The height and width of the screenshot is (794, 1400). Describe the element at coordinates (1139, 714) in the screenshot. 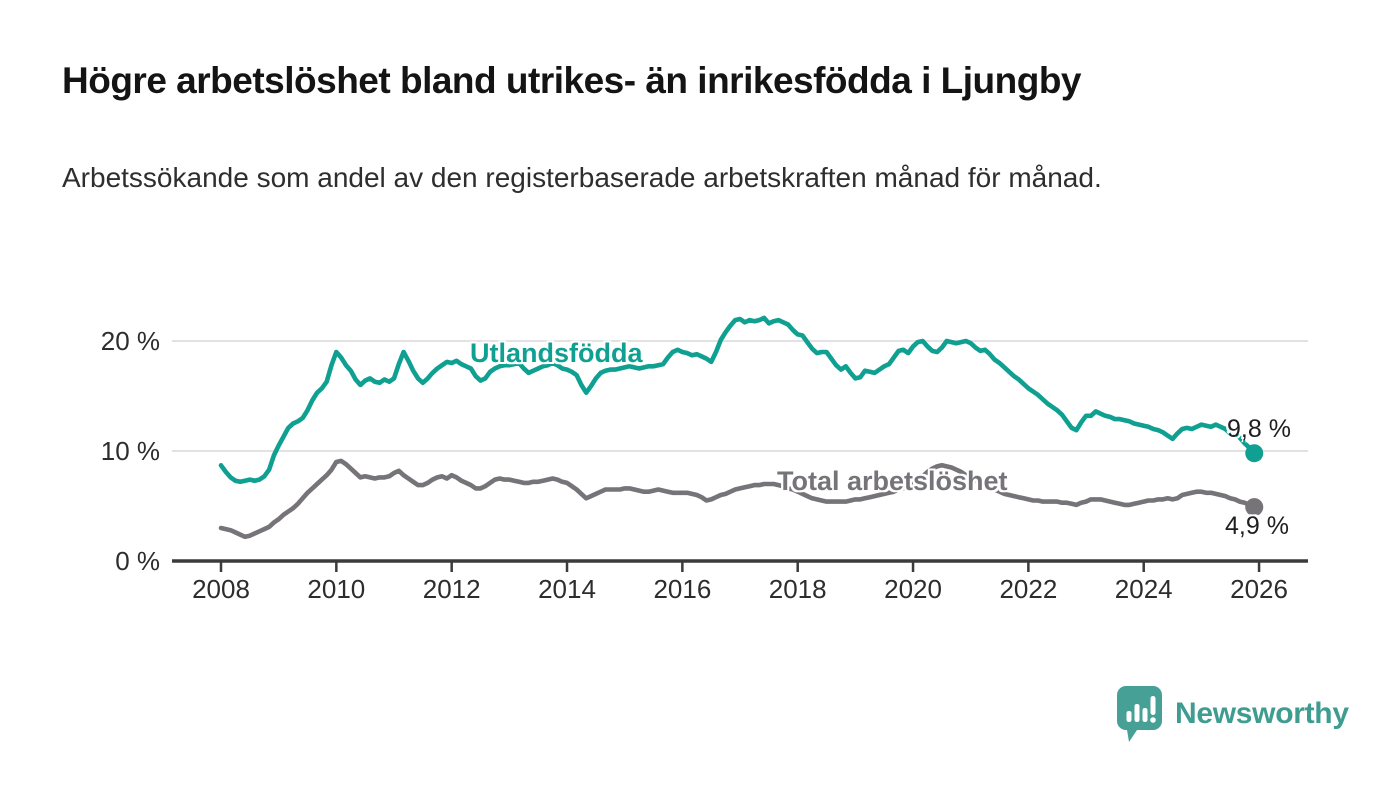

I see `bar-chart-speech-bubble-icon` at that location.